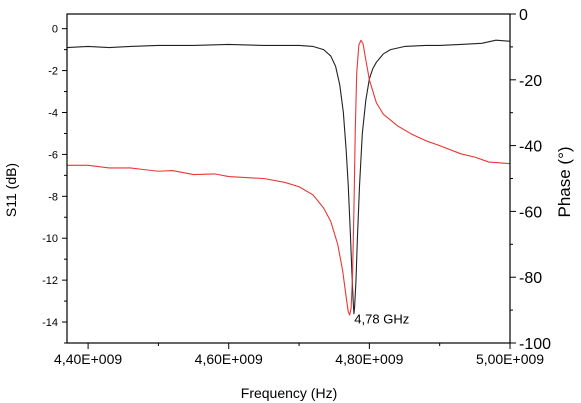 This screenshot has width=581, height=403. What do you see at coordinates (381, 319) in the screenshot?
I see `resonance-annotation: 4,78 GHz` at bounding box center [381, 319].